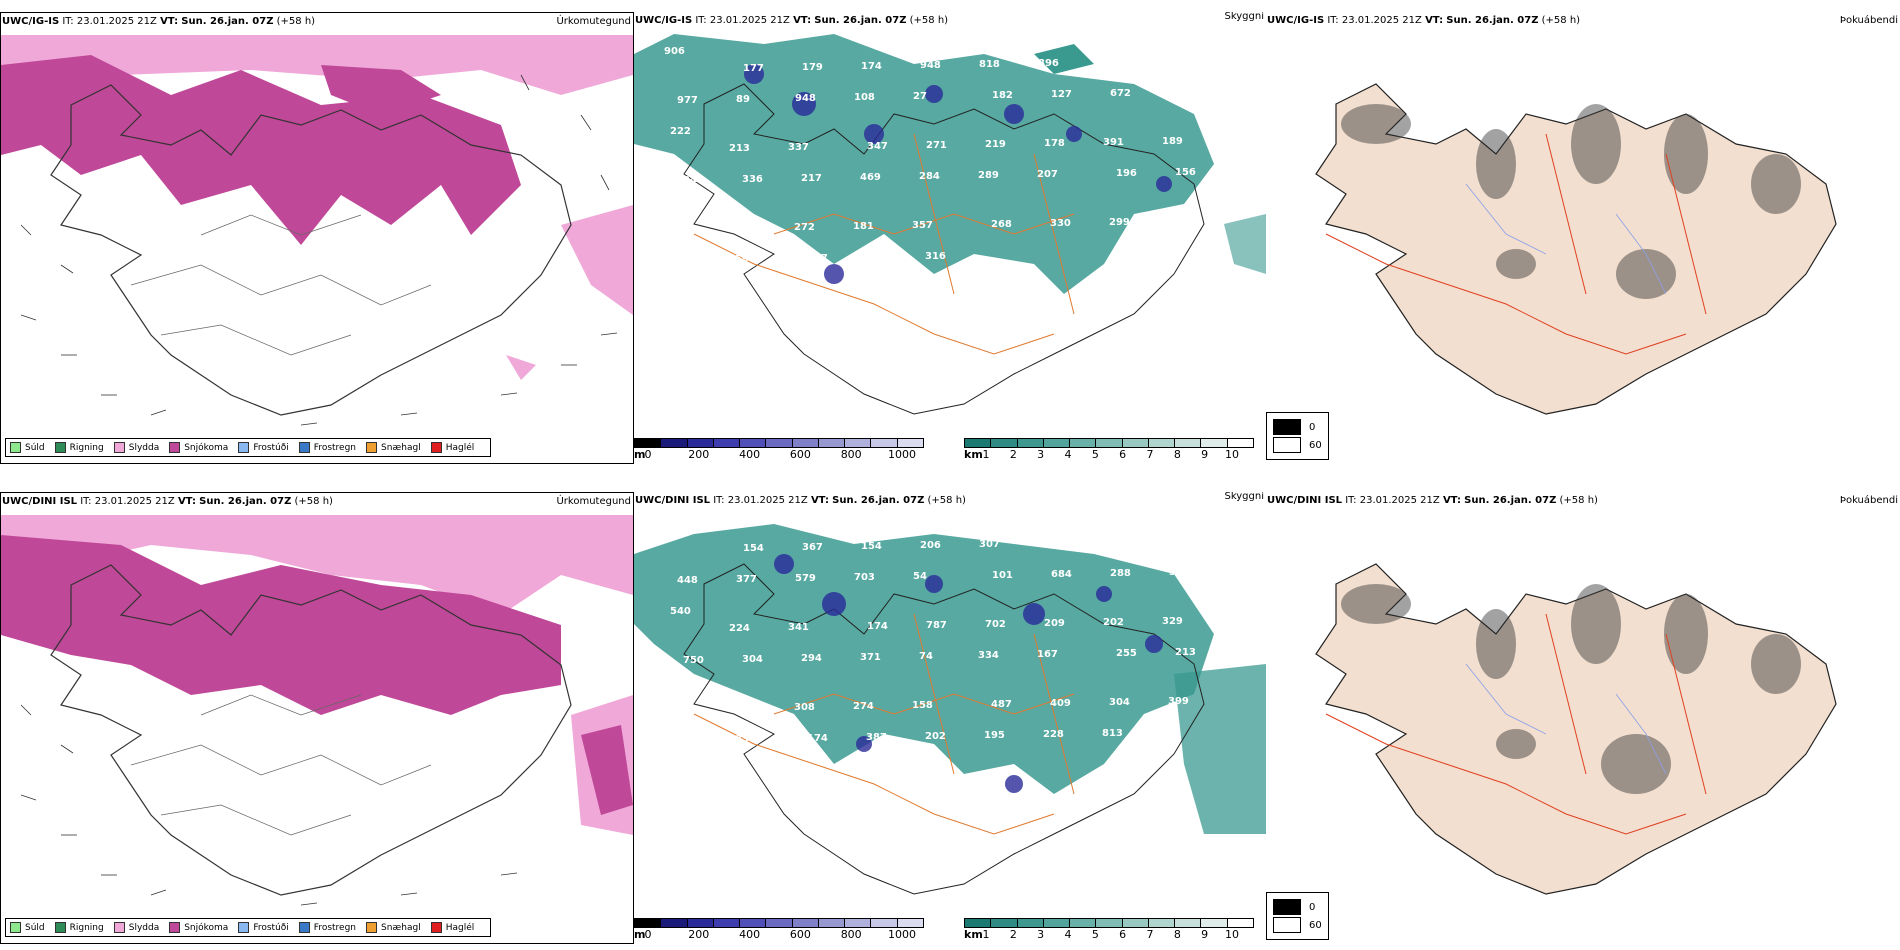 This screenshot has height=950, width=1900. Describe the element at coordinates (817, 258) in the screenshot. I see `visibility-value-label: 107` at that location.